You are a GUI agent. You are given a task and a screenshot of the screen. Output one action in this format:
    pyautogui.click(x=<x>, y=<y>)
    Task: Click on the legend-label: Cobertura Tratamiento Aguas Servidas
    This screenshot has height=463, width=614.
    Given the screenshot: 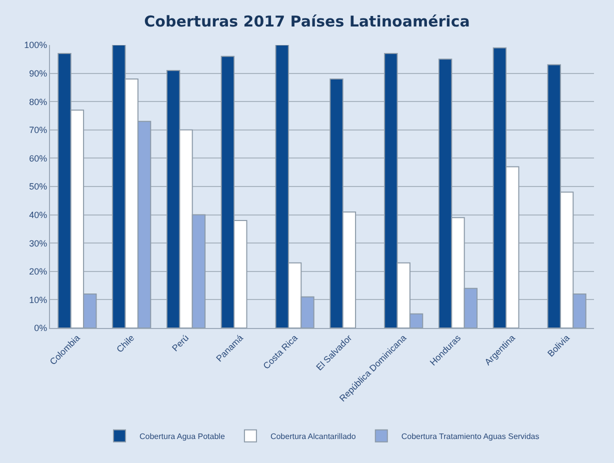 What is the action you would take?
    pyautogui.click(x=470, y=437)
    